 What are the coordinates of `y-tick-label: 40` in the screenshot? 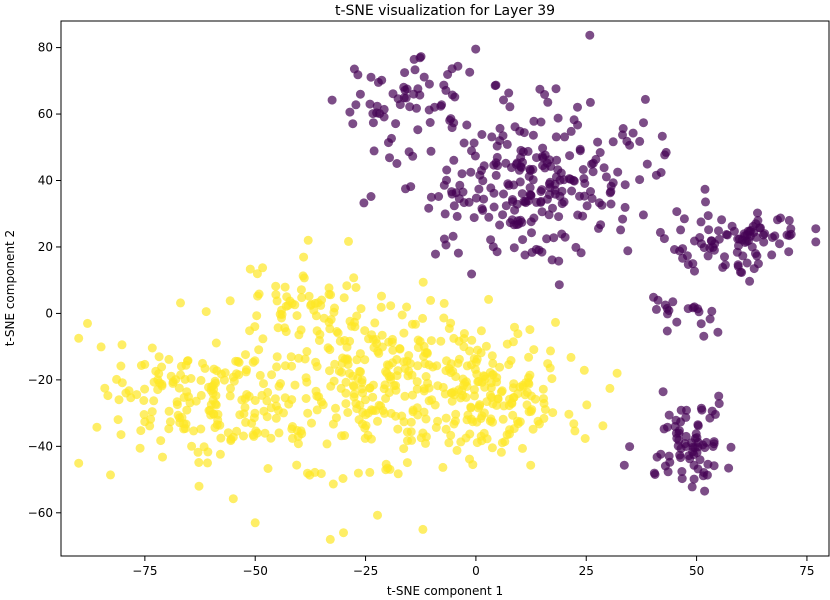 It's located at (45, 181).